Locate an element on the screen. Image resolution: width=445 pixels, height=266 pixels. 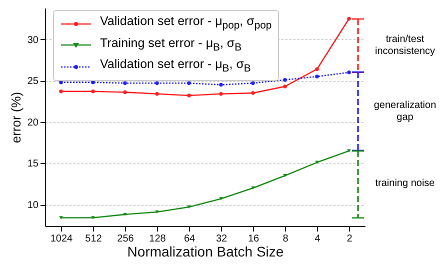
y-tick-label: 20 is located at coordinates (33, 122).